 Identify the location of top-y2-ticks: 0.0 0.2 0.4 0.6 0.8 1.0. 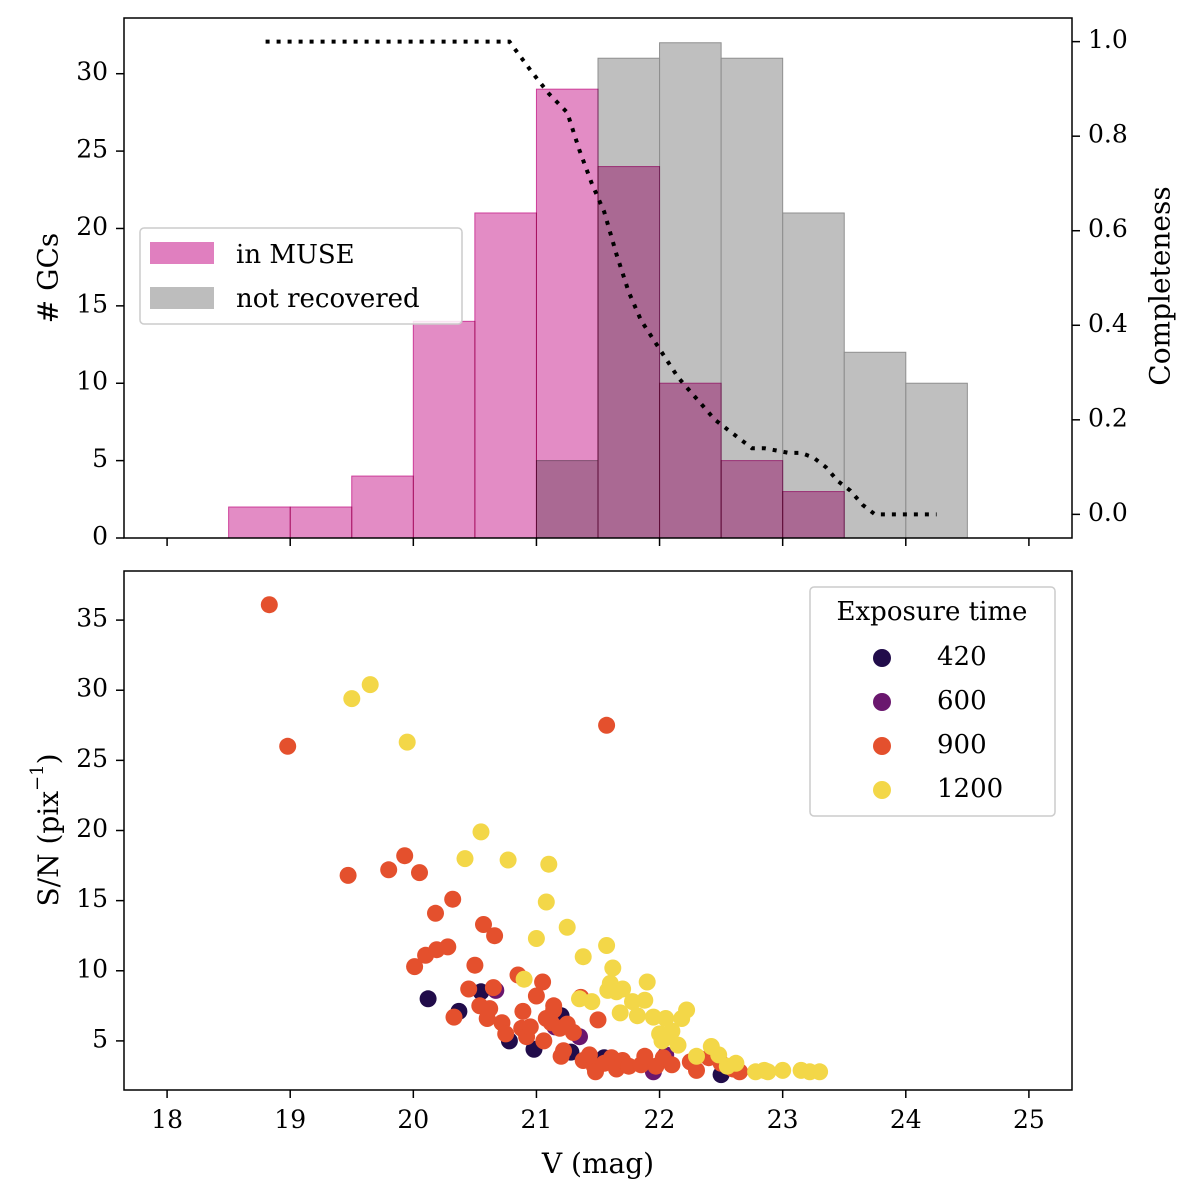
(1100, 276).